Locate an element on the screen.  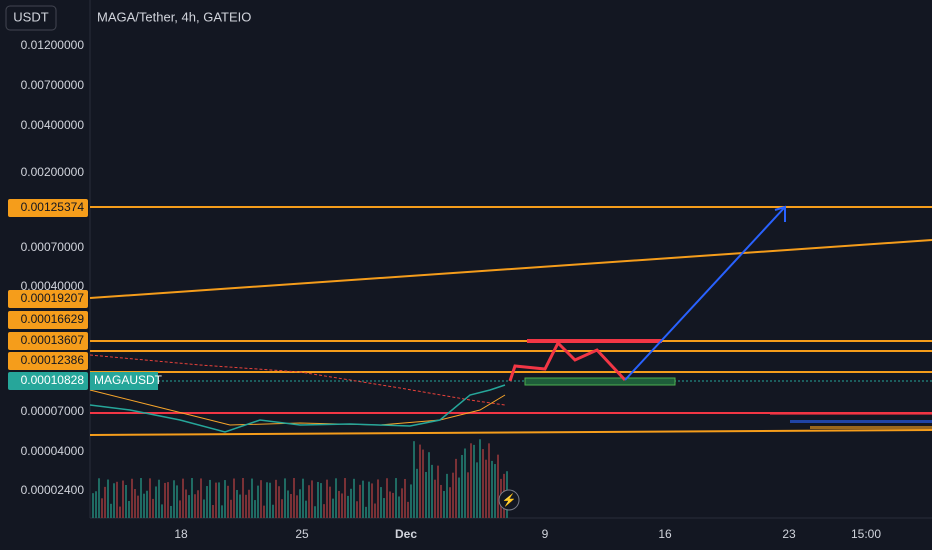
price-tag-label: 0.00012386 is located at coordinates (53, 360).